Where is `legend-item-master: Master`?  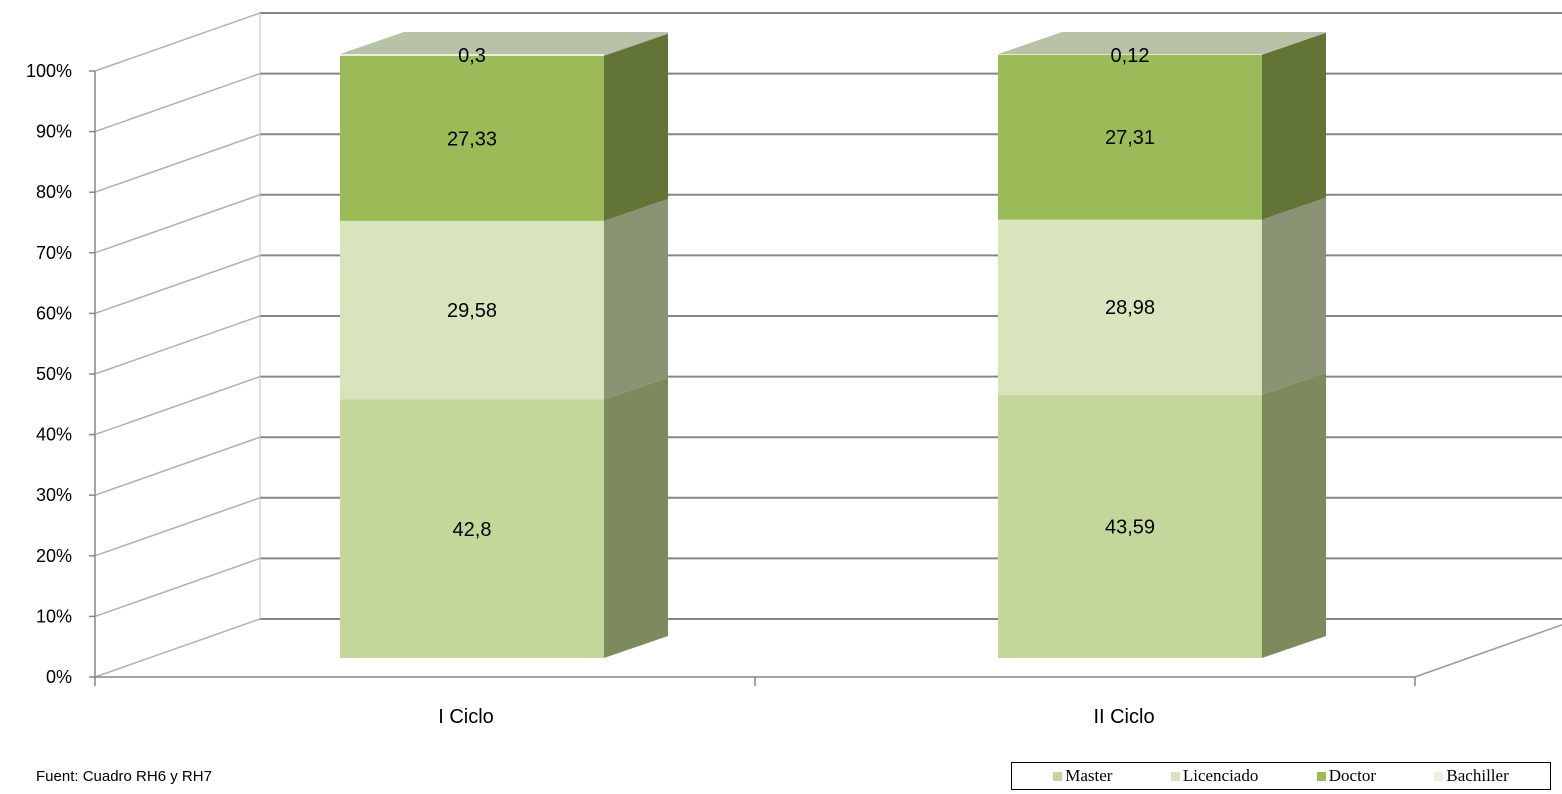
legend-item-master: Master is located at coordinates (1082, 776).